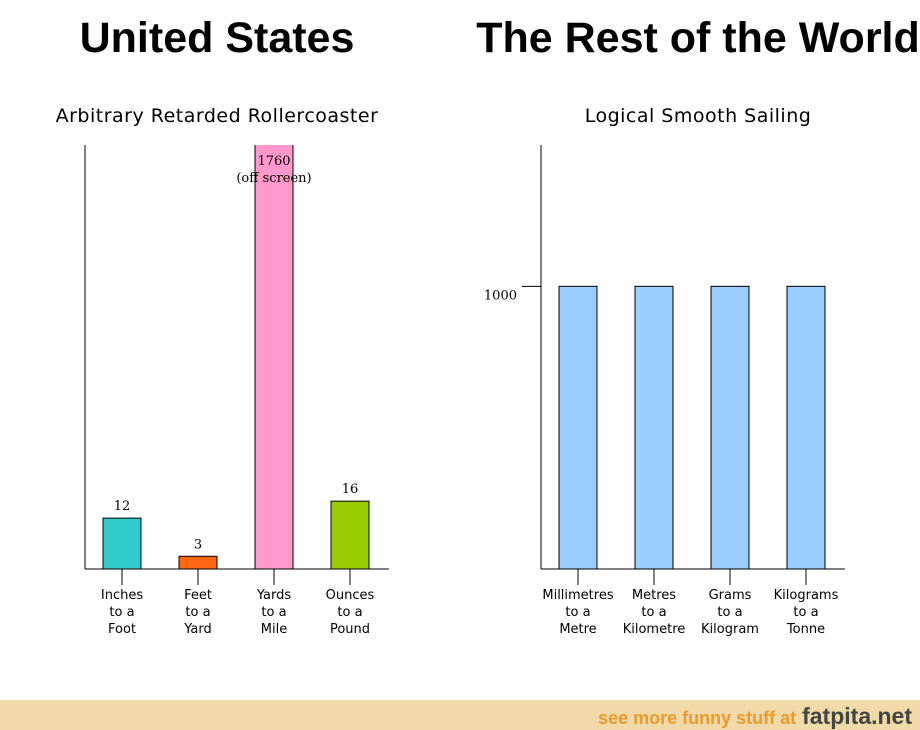  Describe the element at coordinates (697, 718) in the screenshot. I see `footer-text: see more funny stuff at` at that location.